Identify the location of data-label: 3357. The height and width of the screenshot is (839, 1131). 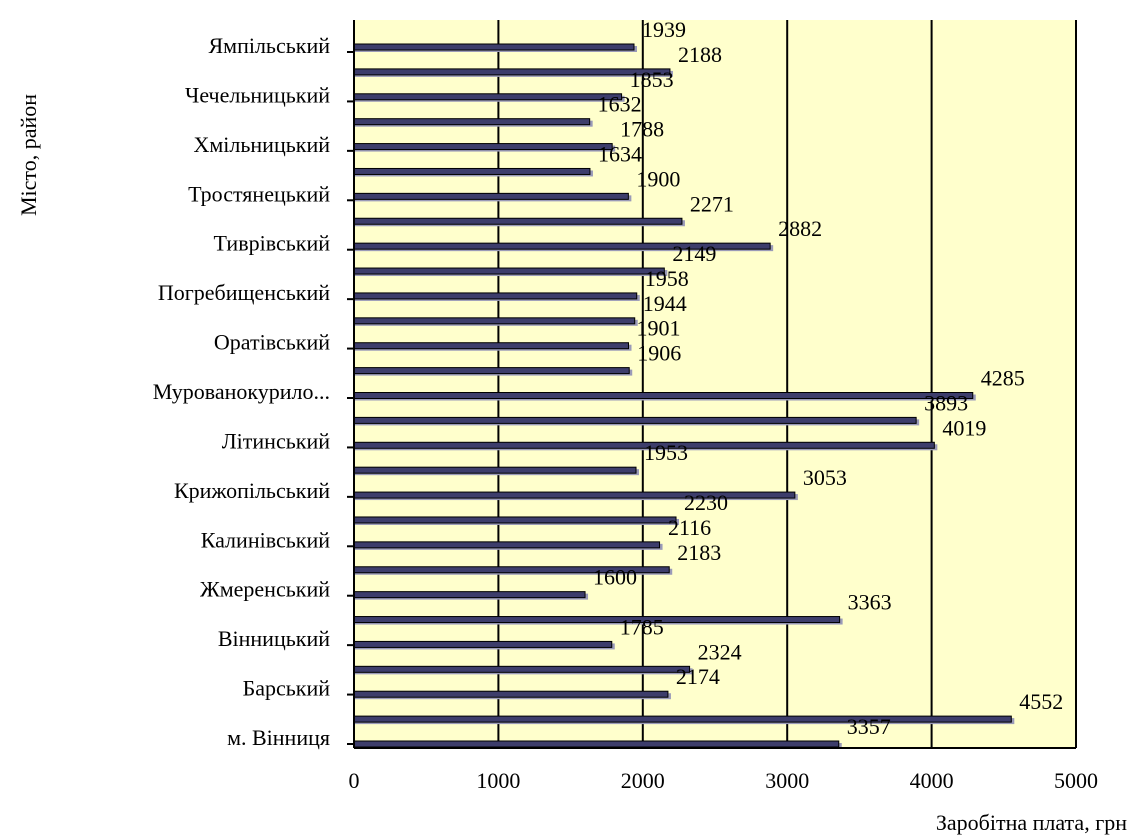
(869, 726).